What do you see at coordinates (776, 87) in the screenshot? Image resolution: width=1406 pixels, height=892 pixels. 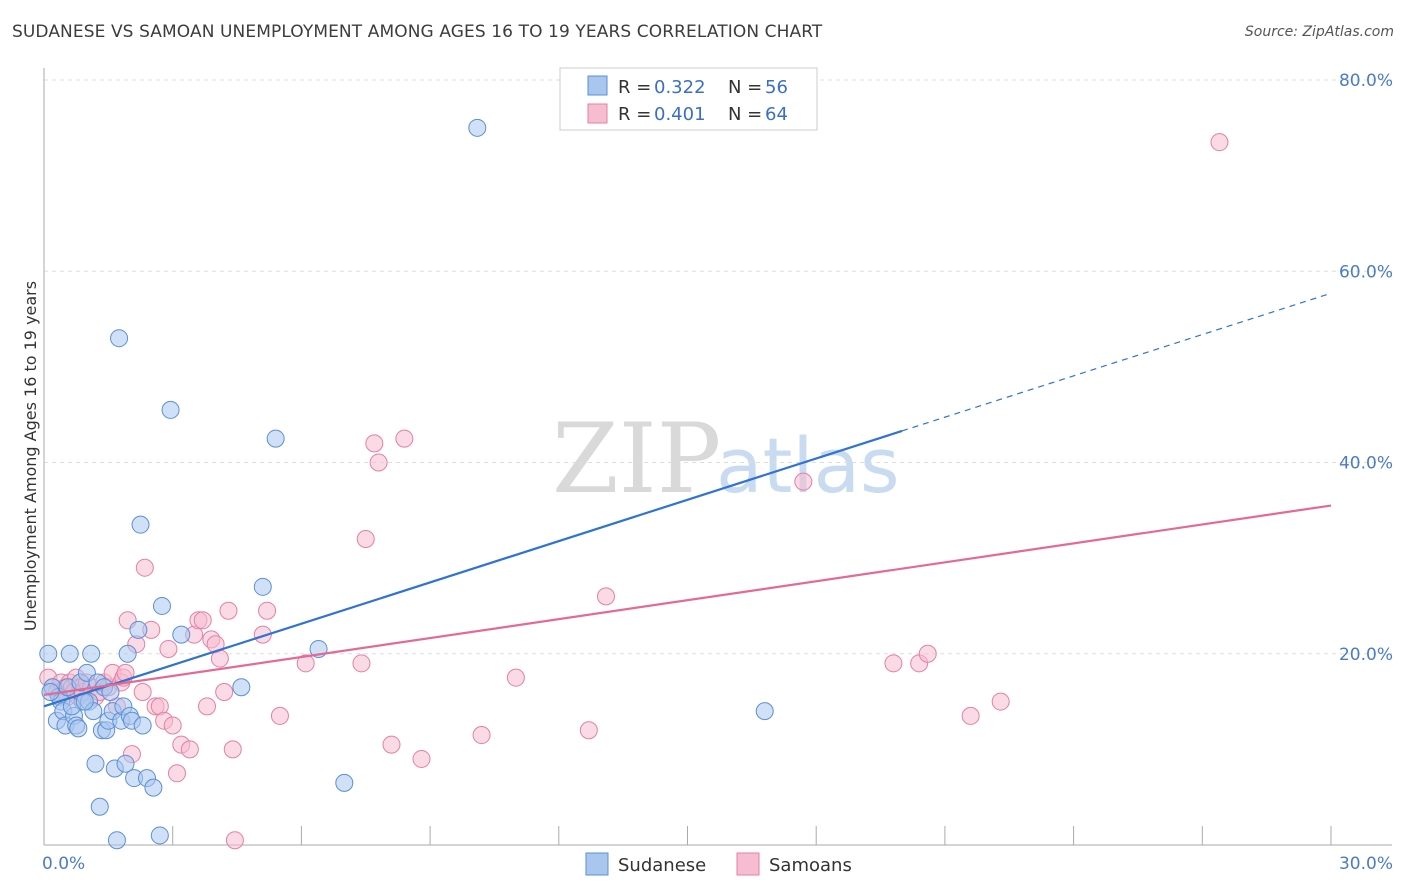 I see `legend-n-value-1: 56` at bounding box center [776, 87].